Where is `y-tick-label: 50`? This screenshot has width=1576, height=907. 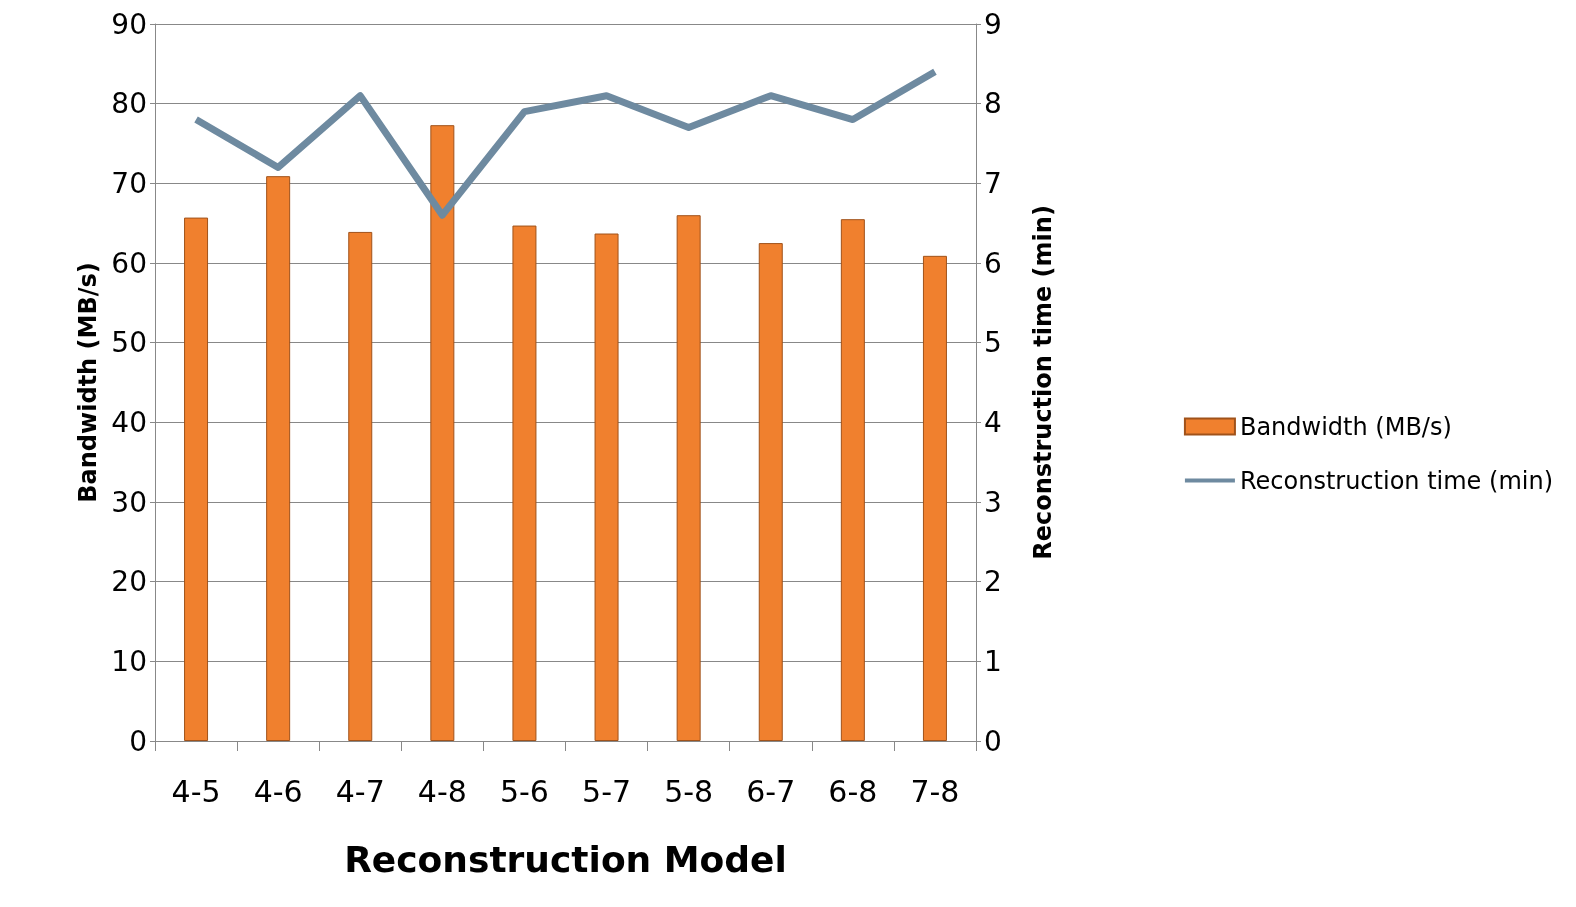
y-tick-label: 50 is located at coordinates (129, 343).